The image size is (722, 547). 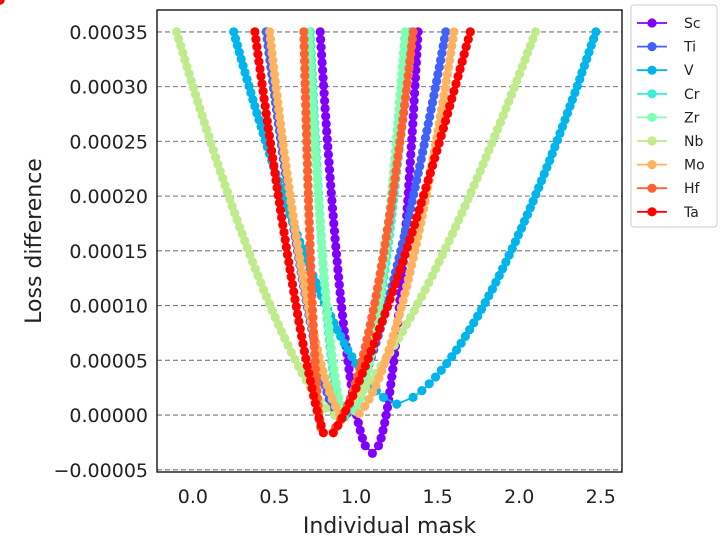 I want to click on y-tick-label: 0.00015, so click(x=108, y=252).